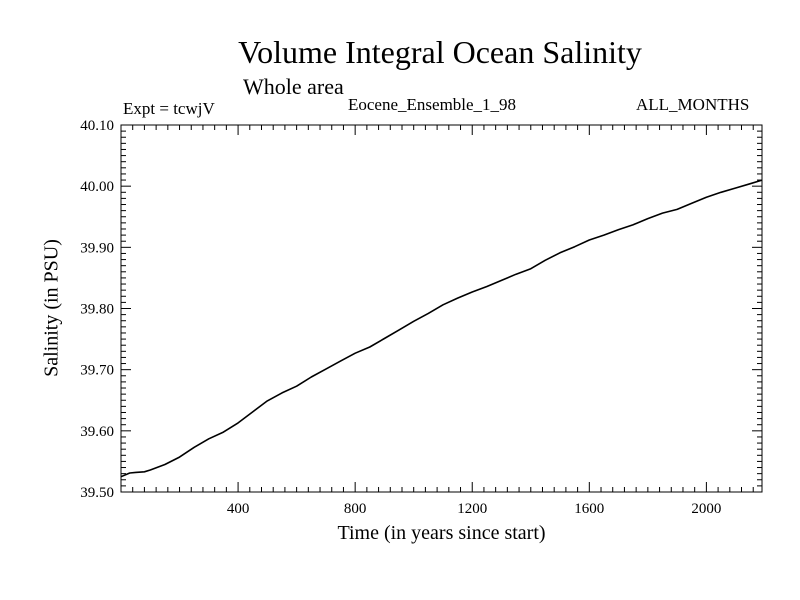 The image size is (800, 600). Describe the element at coordinates (589, 509) in the screenshot. I see `x-tick-label: 1600` at that location.